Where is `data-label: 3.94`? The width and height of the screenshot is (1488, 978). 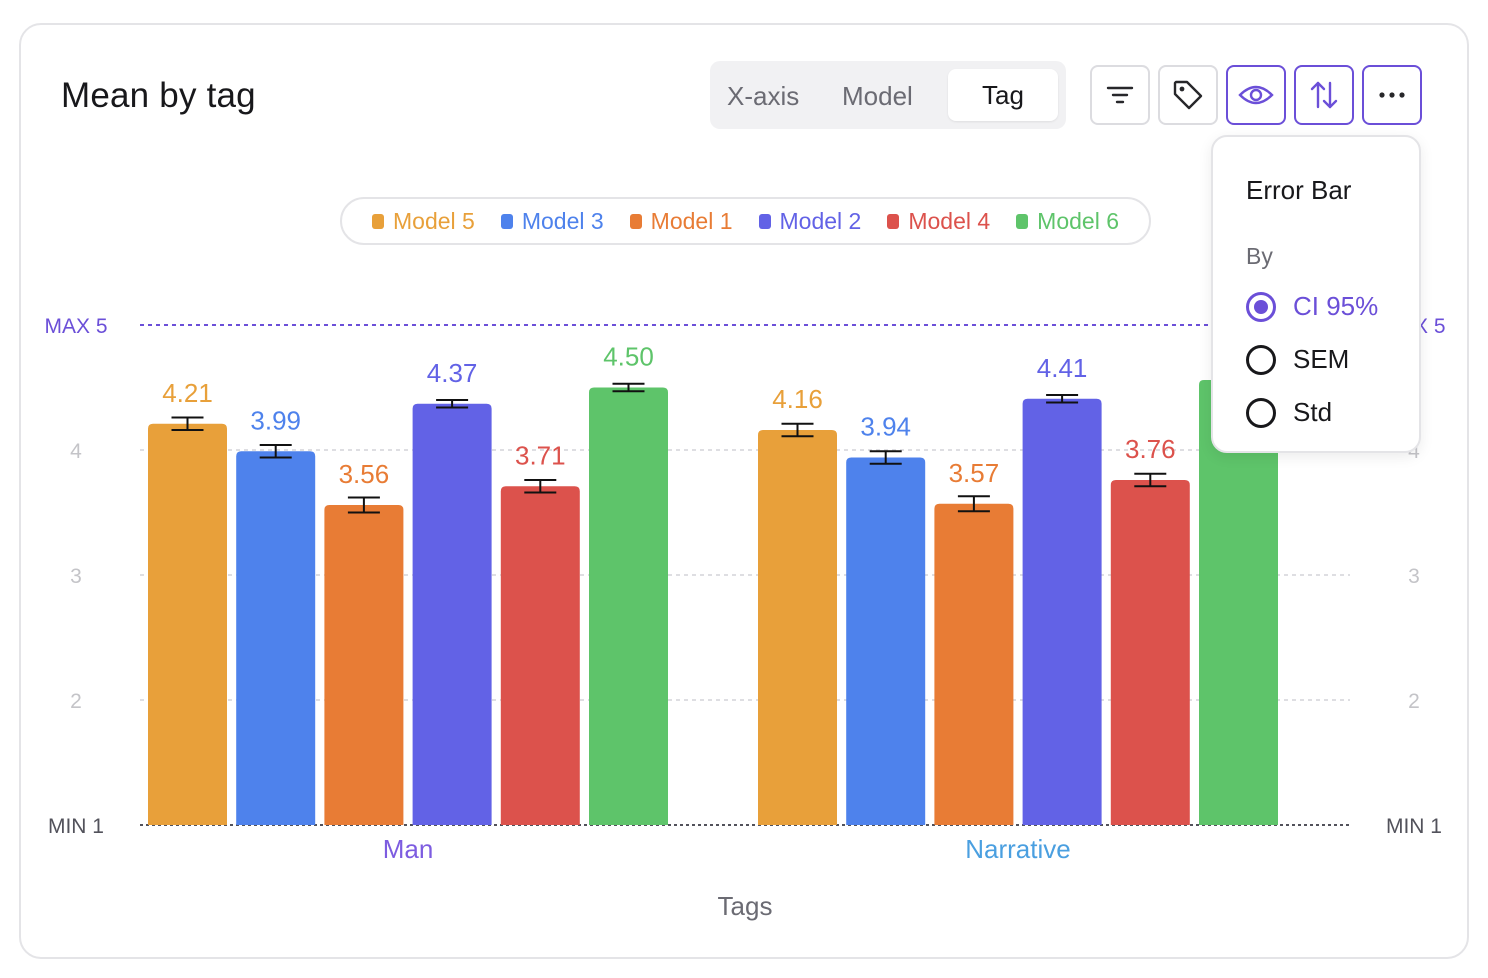
data-label: 3.94 is located at coordinates (885, 427).